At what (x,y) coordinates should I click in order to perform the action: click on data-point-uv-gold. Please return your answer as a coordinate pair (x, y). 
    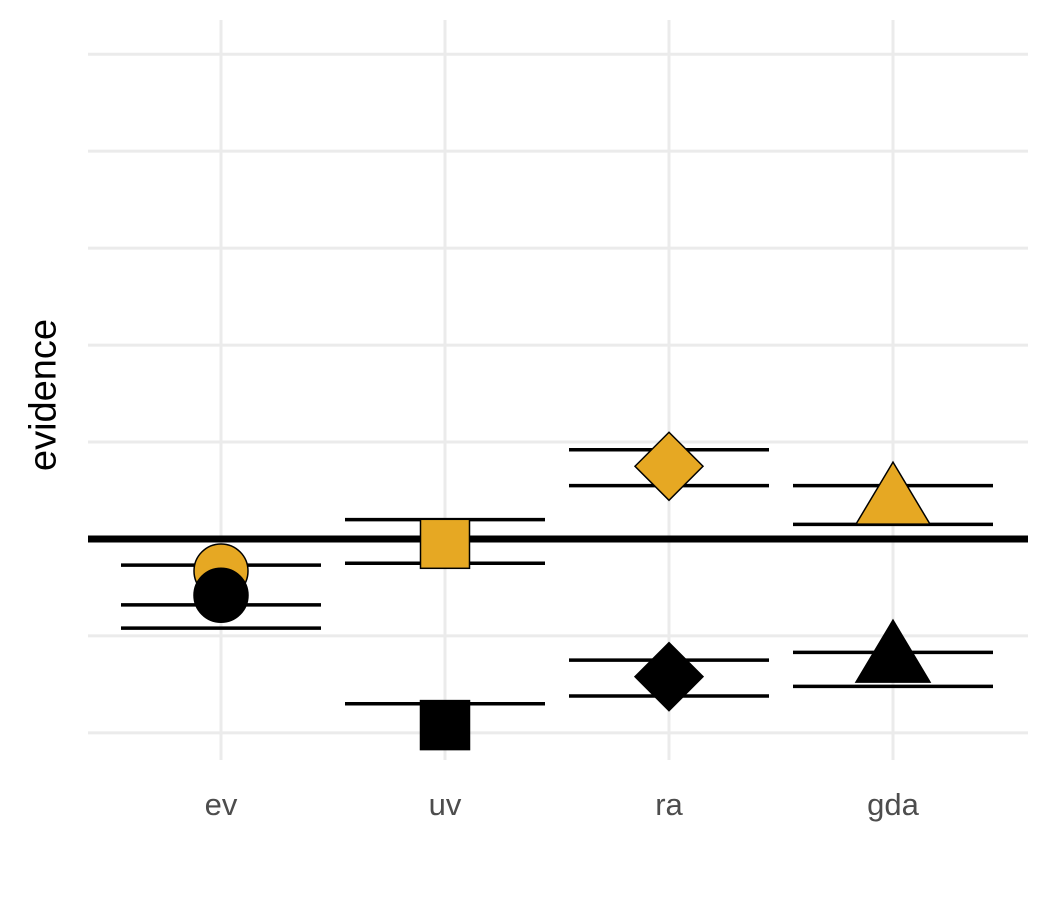
    Looking at the image, I should click on (445, 544).